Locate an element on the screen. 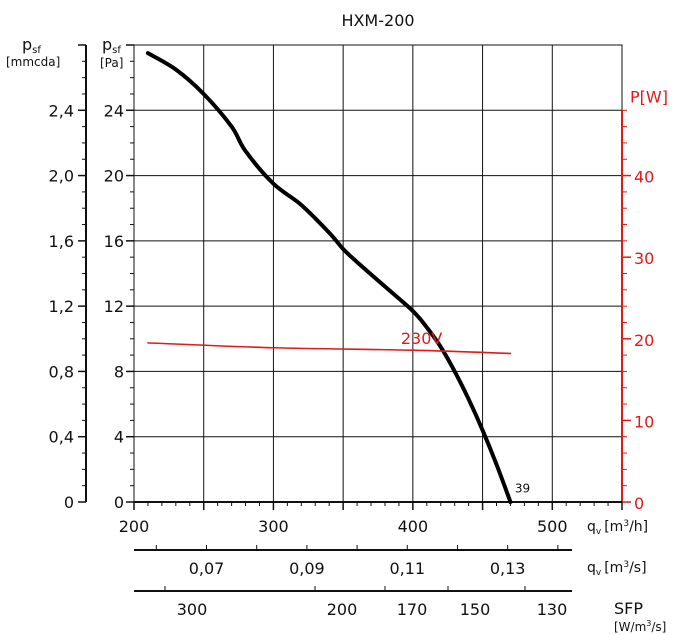  m3s-axis-unit-prefix: [m is located at coordinates (613, 568).